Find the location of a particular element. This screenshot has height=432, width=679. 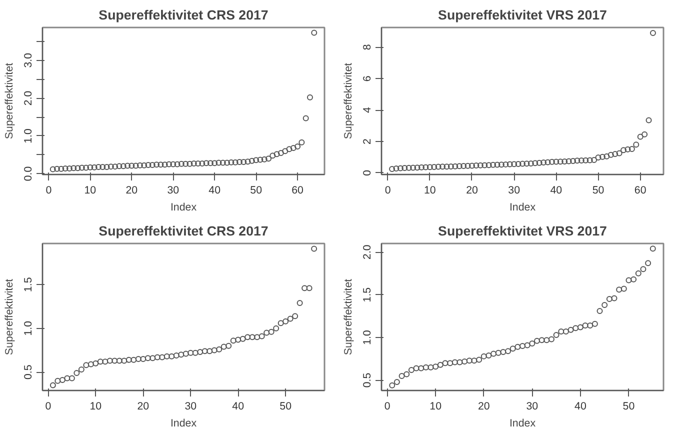

y-tick-label: 2 is located at coordinates (368, 141).